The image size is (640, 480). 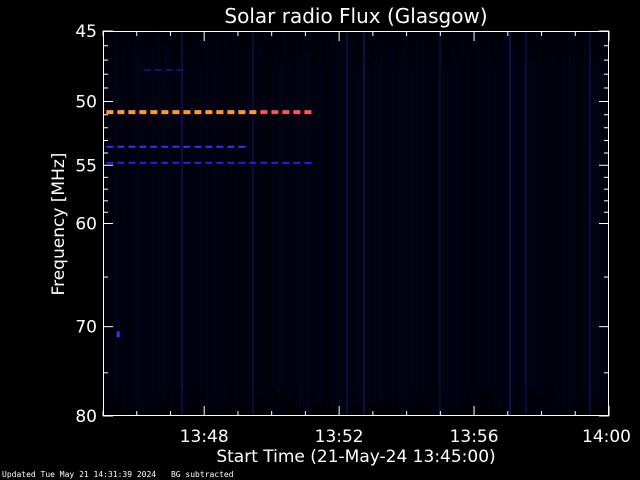 I want to click on x-tick-label: 13:48, so click(x=204, y=437).